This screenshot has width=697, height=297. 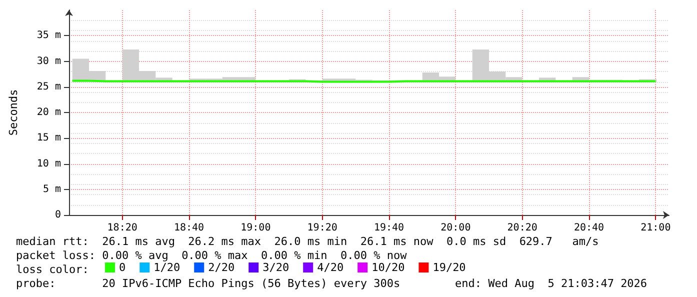 I want to click on legend-label: 3/20, so click(x=276, y=267).